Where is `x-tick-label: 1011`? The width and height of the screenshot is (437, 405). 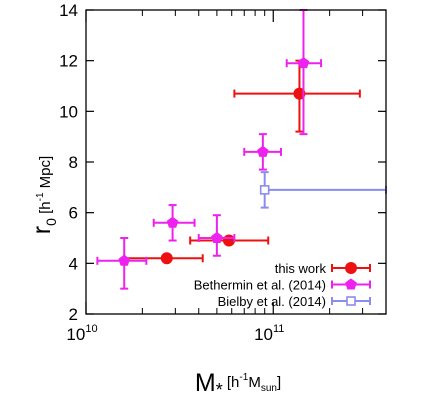 x-tick-label: 1011 is located at coordinates (269, 333).